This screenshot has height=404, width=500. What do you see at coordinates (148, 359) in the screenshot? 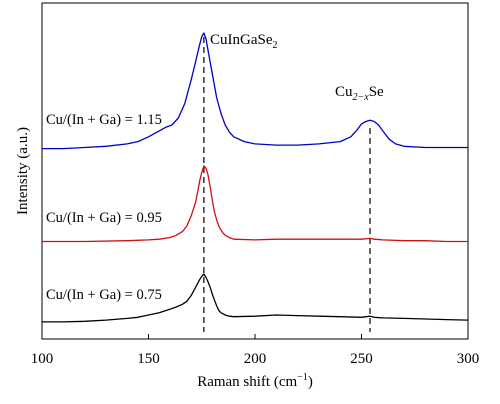
I see `x-tick-label: 150` at bounding box center [148, 359].